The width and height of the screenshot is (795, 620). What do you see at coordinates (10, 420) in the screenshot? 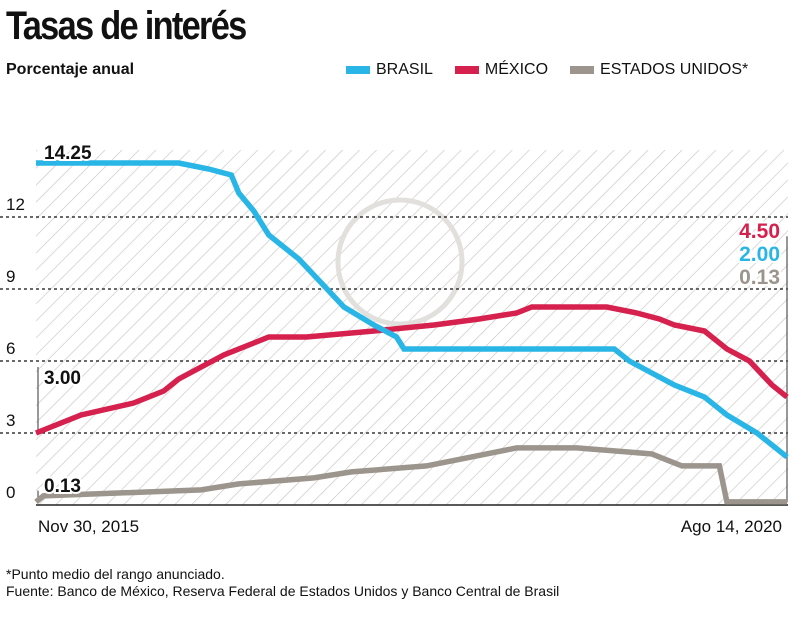
I see `y-tick-label: 3` at bounding box center [10, 420].